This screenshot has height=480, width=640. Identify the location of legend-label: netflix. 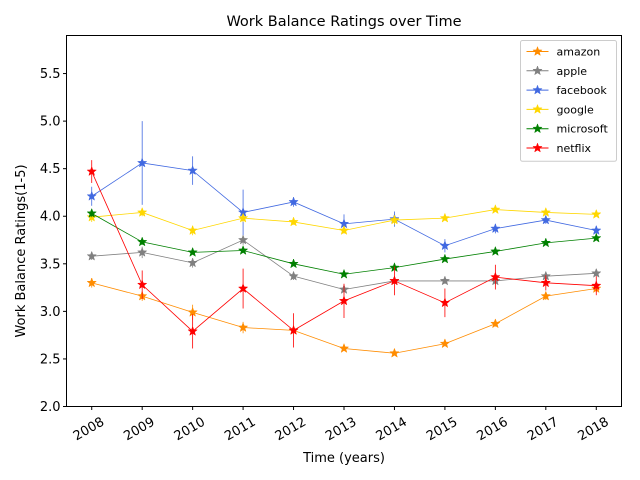
(574, 148).